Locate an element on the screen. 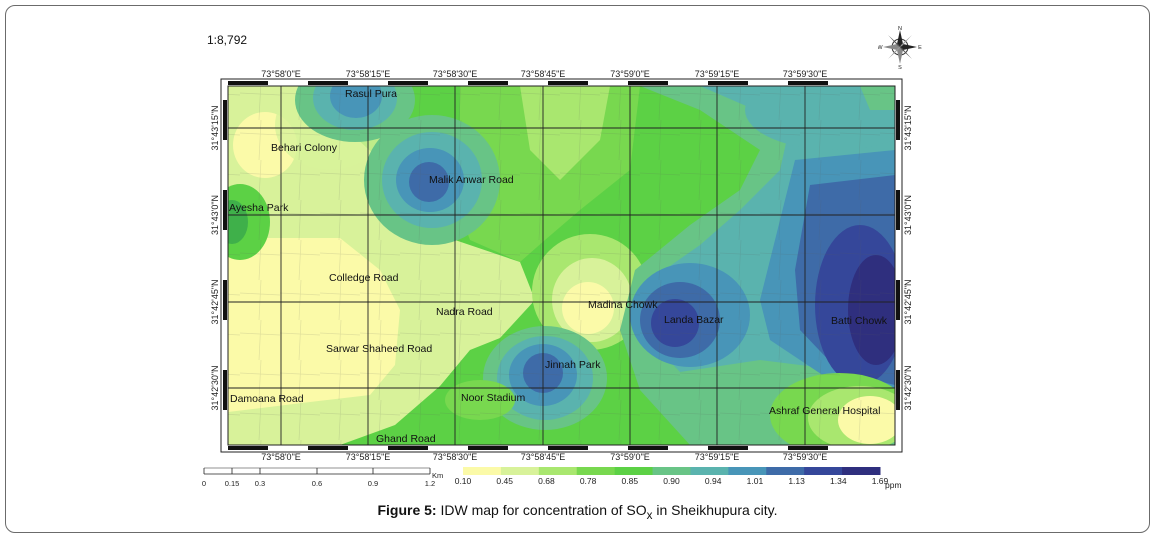 This screenshot has height=538, width=1155. scale-bar: 0 0.15 0.3 0.6 0.9 1.2 Km is located at coordinates (322, 477).